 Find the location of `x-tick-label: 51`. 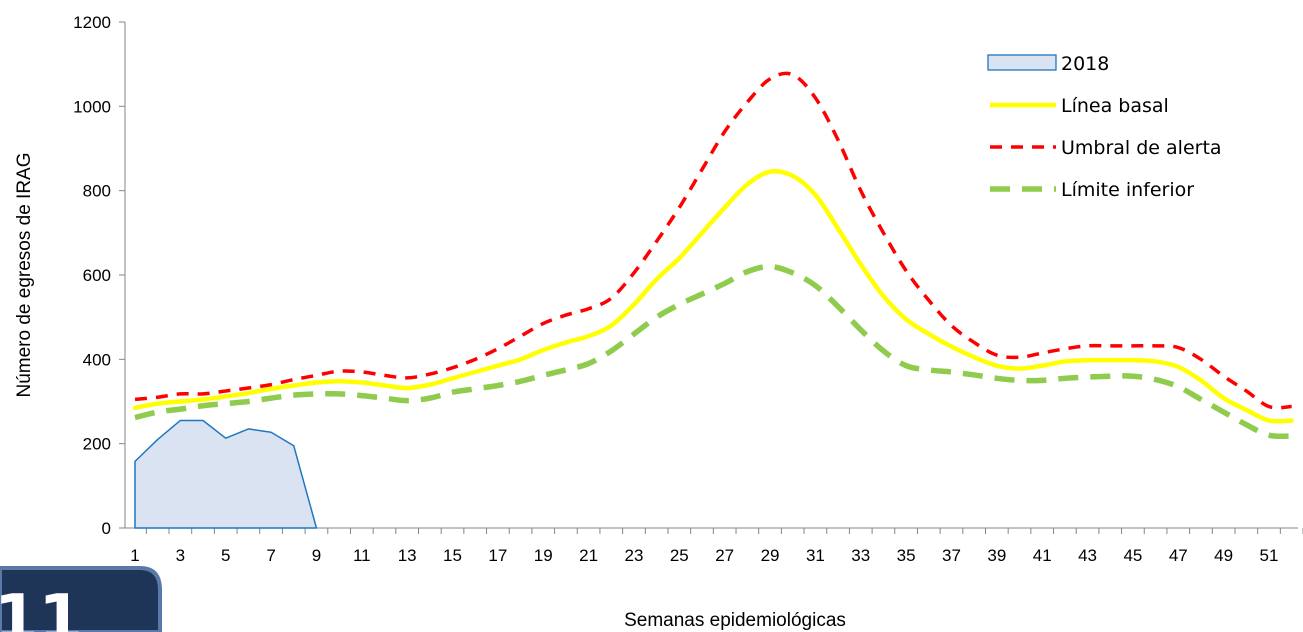

x-tick-label: 51 is located at coordinates (1269, 555).